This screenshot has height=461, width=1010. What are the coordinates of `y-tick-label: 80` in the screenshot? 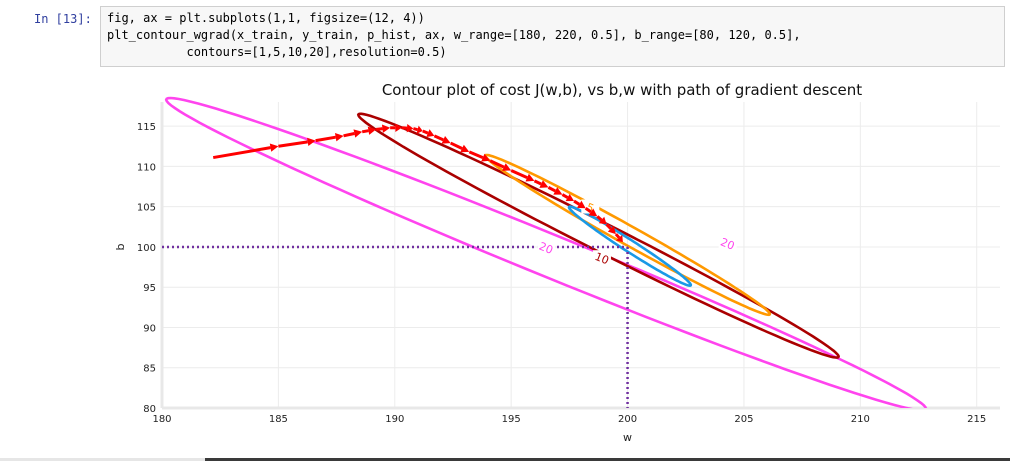 It's located at (149, 409).